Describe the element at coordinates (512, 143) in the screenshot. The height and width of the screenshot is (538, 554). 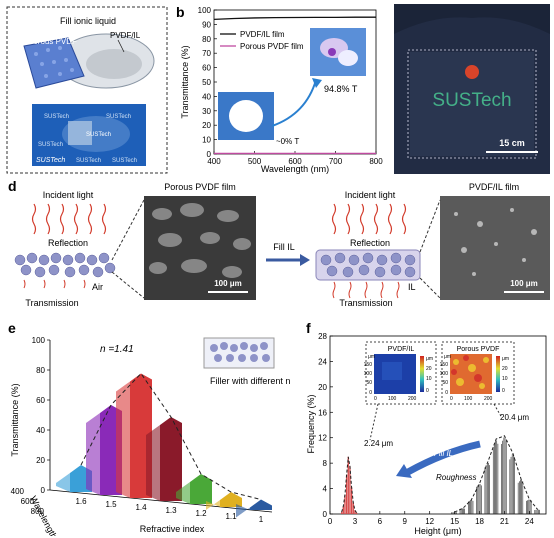
I see `scale-label: 15 cm` at that location.